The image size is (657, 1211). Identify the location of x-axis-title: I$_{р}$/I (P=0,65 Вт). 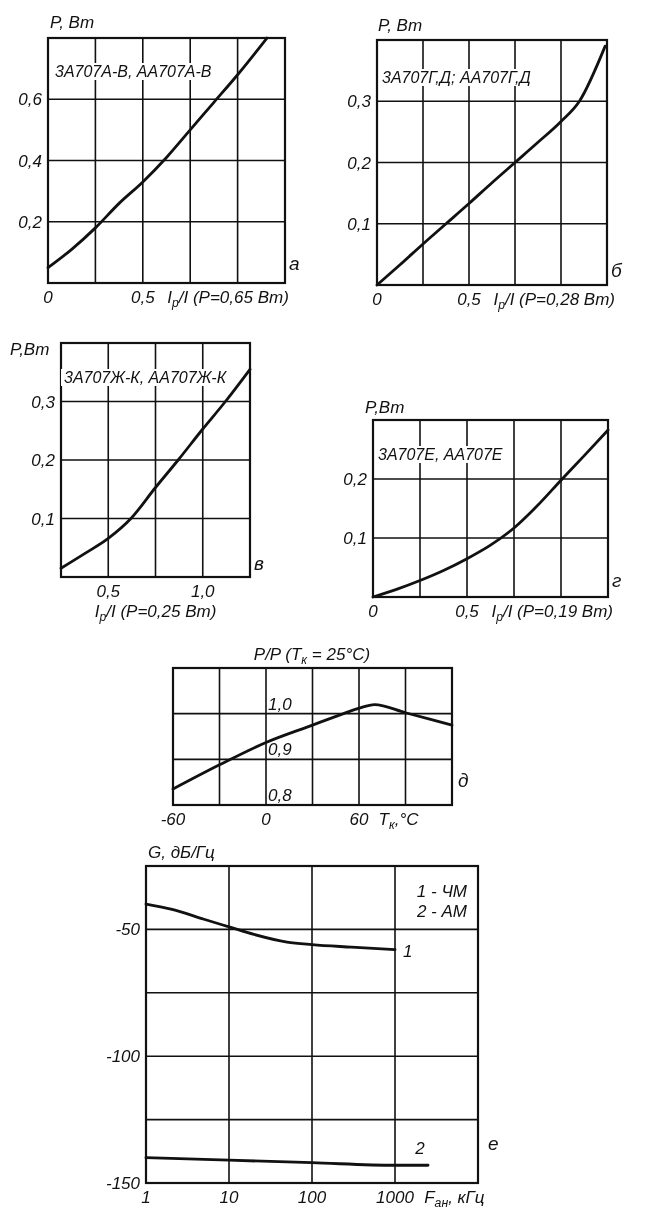
(228, 299).